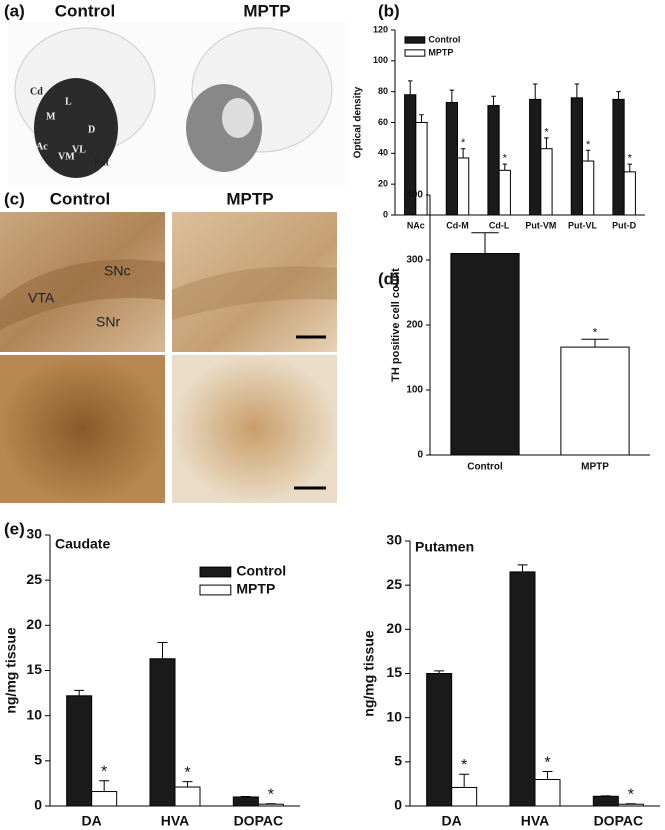  What do you see at coordinates (14, 10) in the screenshot?
I see `panel-label: (a)` at bounding box center [14, 10].